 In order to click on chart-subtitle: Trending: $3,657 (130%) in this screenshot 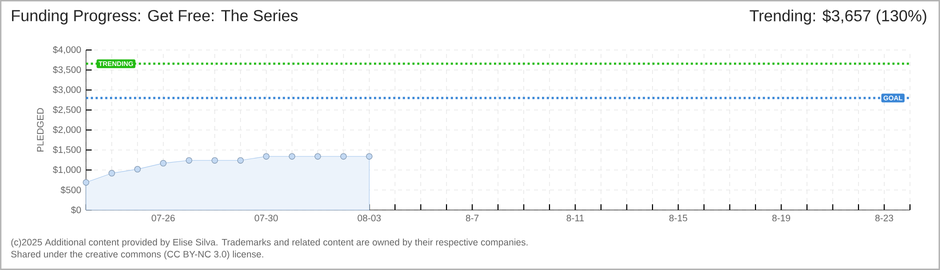, I will do `click(838, 17)`.